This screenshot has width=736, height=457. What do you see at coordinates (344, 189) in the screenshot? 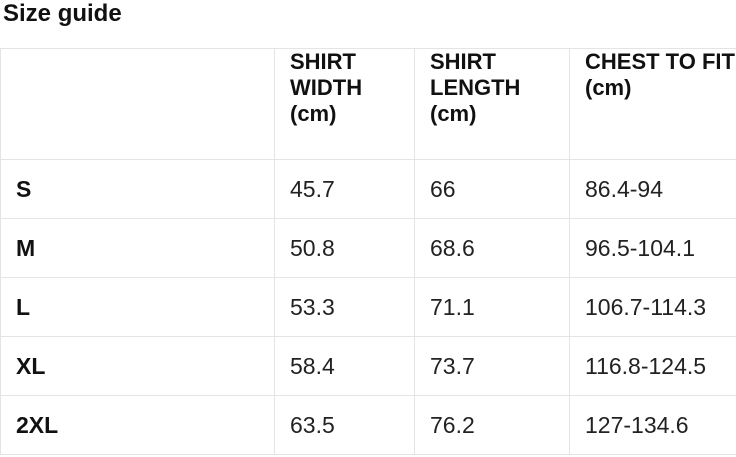
I see `shirt-width-value: 45.7` at bounding box center [344, 189].